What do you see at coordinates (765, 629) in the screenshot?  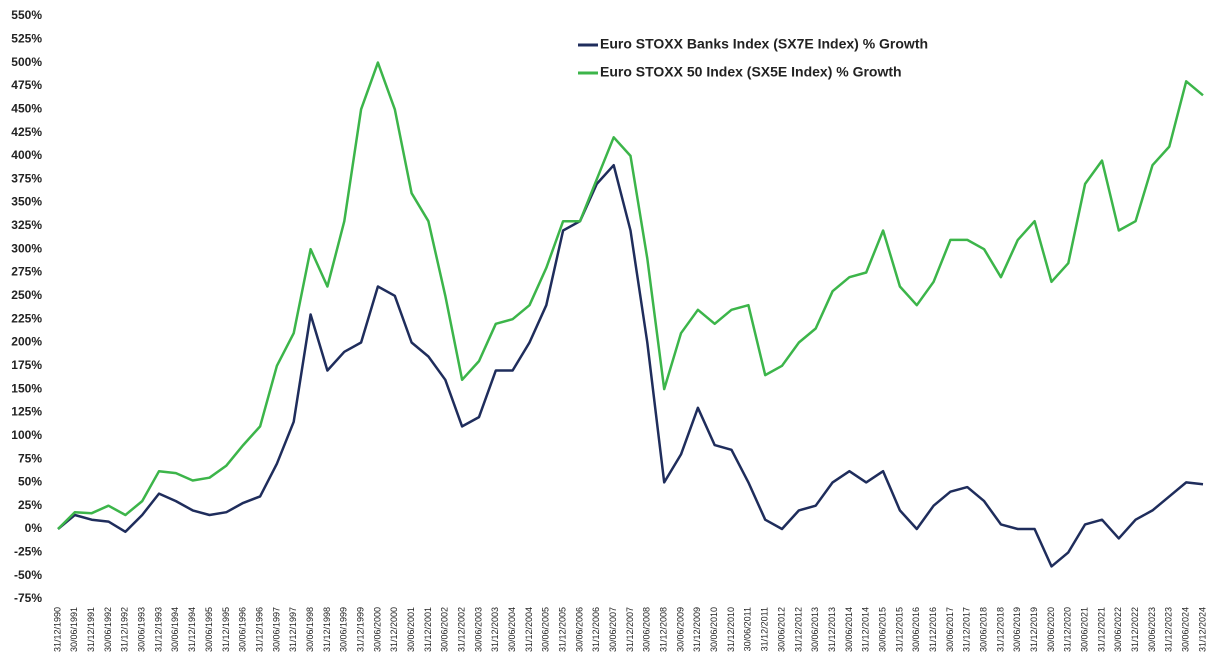 I see `x-tick-label: 31/12/2011` at bounding box center [765, 629].